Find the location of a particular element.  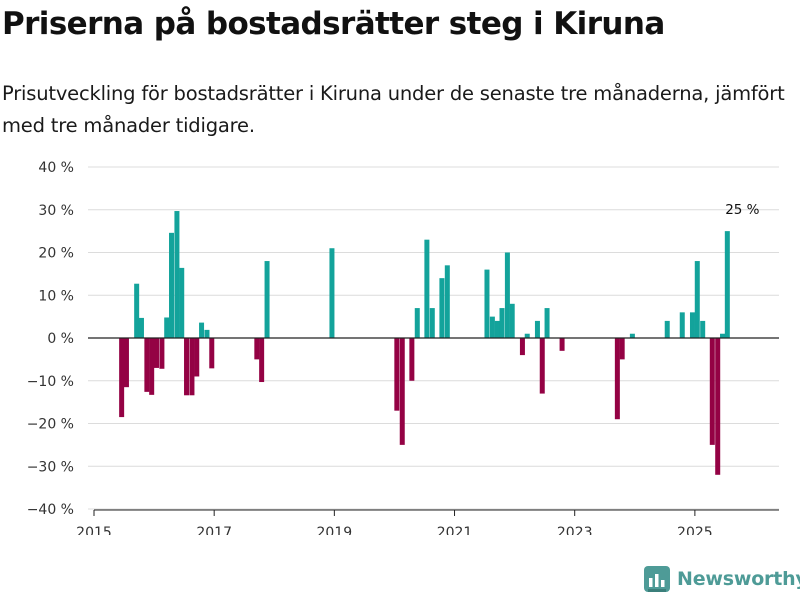

x-tick-label: 2023 is located at coordinates (575, 530).